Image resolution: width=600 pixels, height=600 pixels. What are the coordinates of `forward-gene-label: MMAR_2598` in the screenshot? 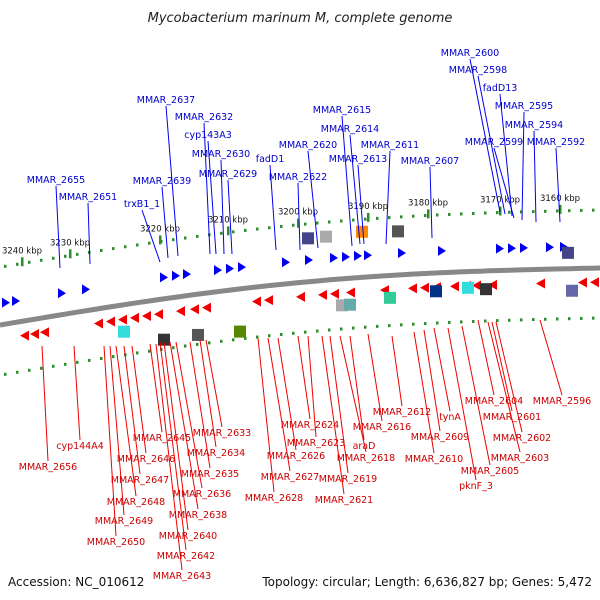 It's located at (478, 70).